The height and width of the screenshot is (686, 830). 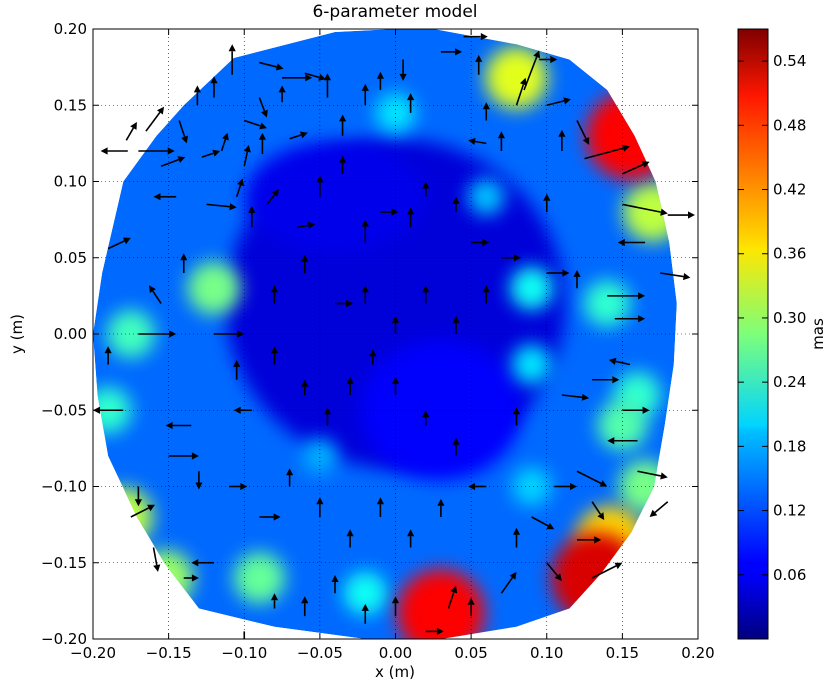 I want to click on colorbar: 0.06 0.12 0.18 0.24 0.30 0.36 0.42 0.48 0.54 mas, so click(x=782, y=334).